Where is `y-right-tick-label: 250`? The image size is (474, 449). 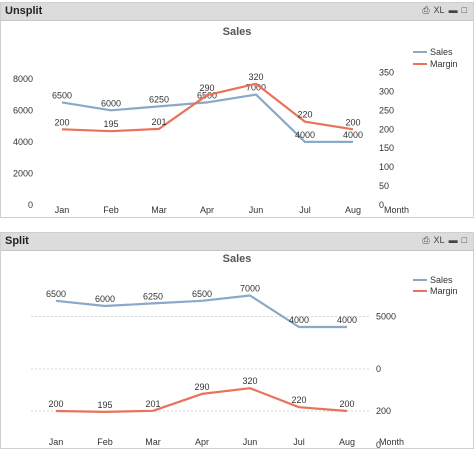 y-right-tick-label: 250 is located at coordinates (386, 110).